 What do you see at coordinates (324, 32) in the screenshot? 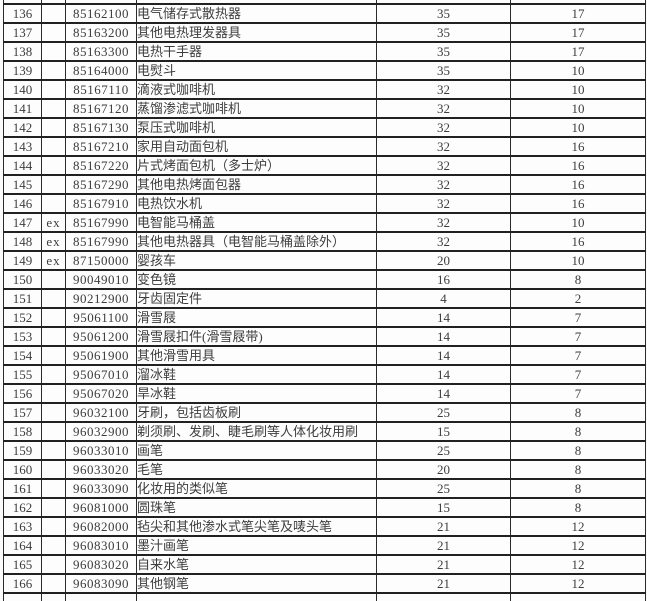
I see `table-row: 137 85163200 其他电热理发器具 35 17` at bounding box center [324, 32].